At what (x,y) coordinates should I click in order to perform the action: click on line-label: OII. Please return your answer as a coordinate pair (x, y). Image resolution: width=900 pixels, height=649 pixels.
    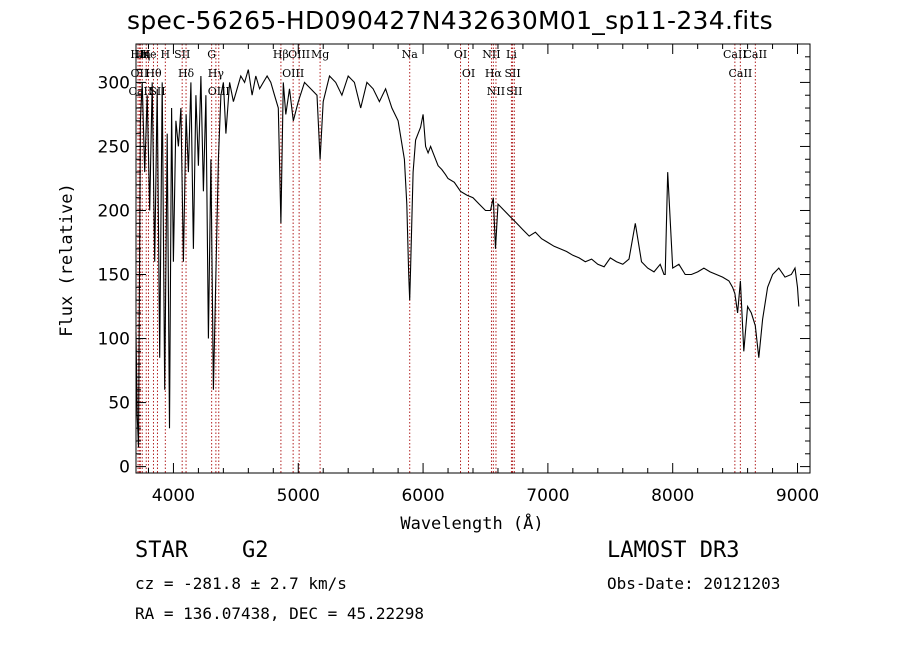
    Looking at the image, I should click on (140, 73).